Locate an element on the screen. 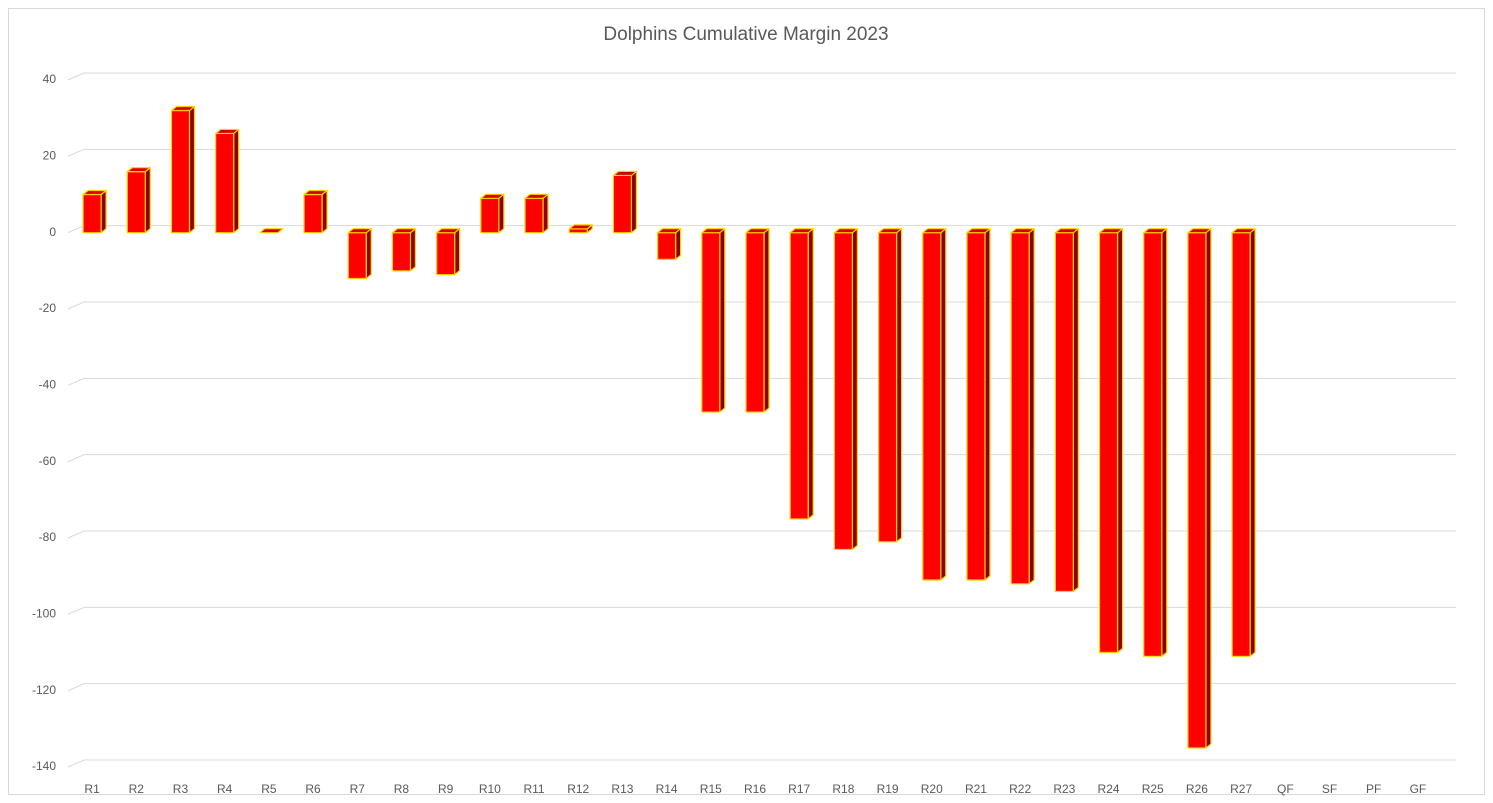 This screenshot has width=1493, height=803. x-tick-label: R12 is located at coordinates (578, 789).